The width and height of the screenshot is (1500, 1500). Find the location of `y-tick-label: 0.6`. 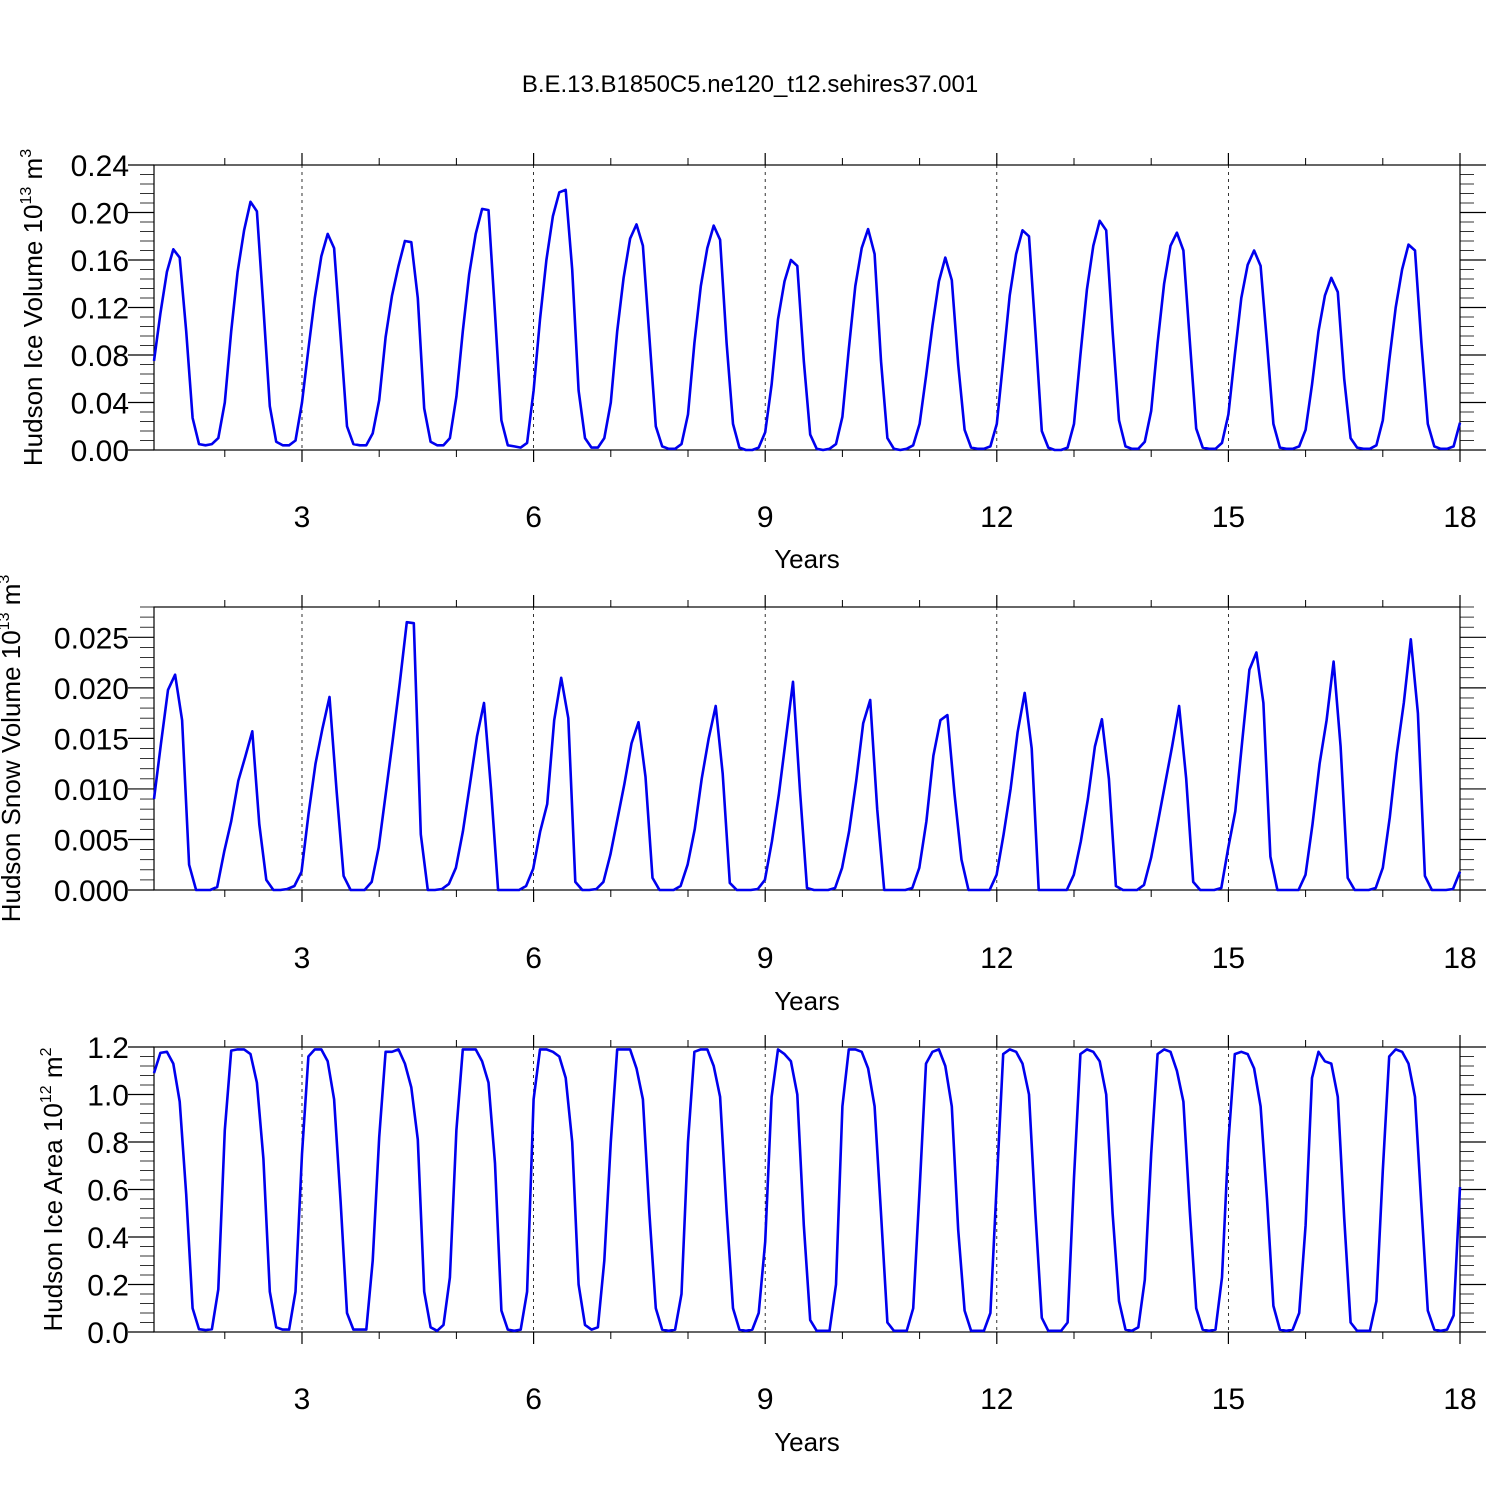

y-tick-label: 0.6 is located at coordinates (108, 1191).